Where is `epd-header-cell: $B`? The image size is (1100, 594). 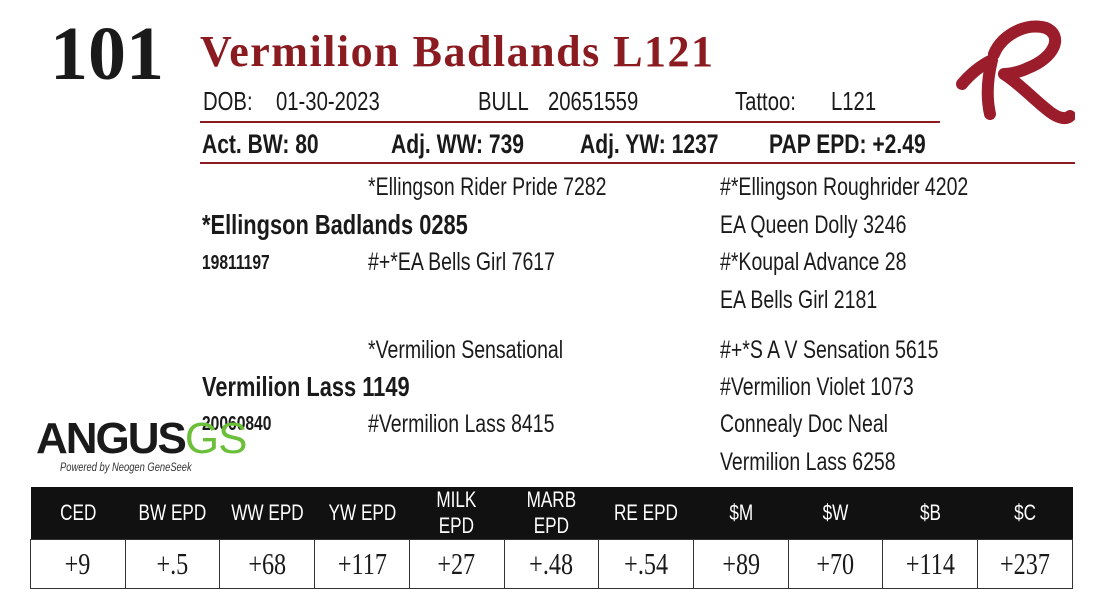 epd-header-cell: $B is located at coordinates (930, 513).